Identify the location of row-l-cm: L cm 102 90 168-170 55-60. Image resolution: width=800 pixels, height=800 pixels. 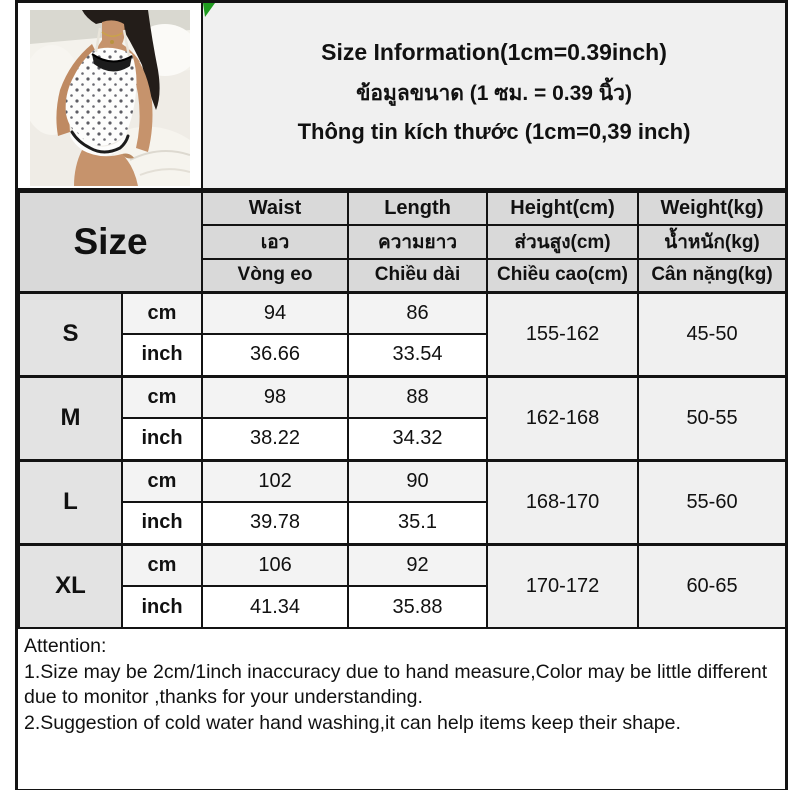
(403, 501).